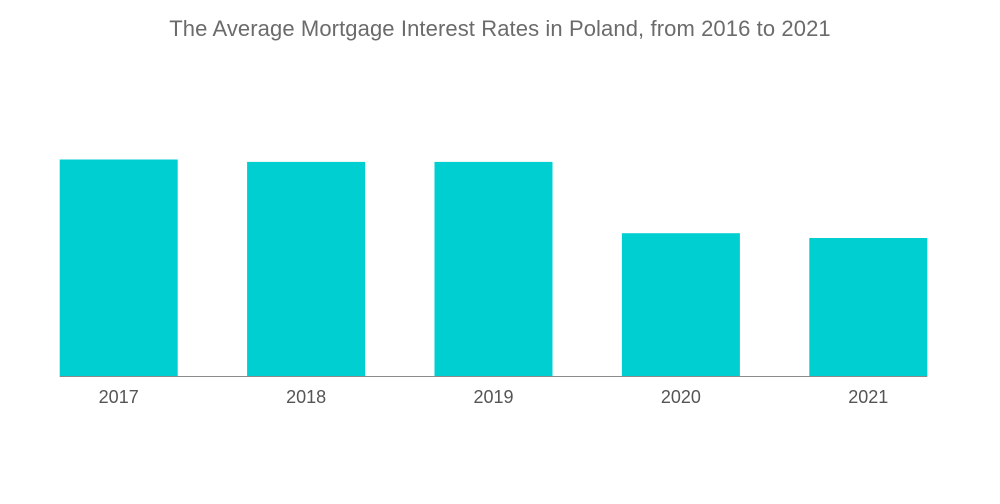 The image size is (1000, 504). What do you see at coordinates (306, 397) in the screenshot?
I see `x-tick-label: 2018` at bounding box center [306, 397].